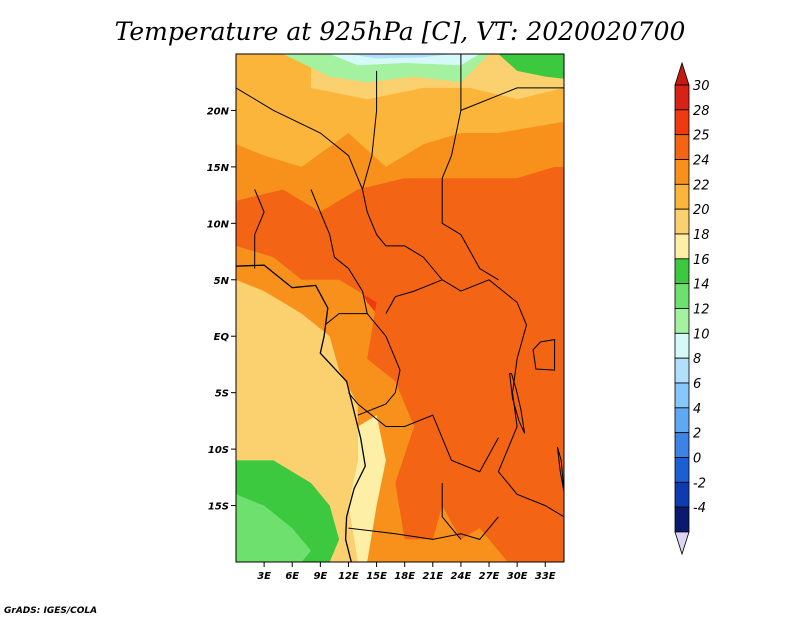 This screenshot has width=800, height=618. What do you see at coordinates (348, 576) in the screenshot?
I see `x-tick-label: 12E` at bounding box center [348, 576].